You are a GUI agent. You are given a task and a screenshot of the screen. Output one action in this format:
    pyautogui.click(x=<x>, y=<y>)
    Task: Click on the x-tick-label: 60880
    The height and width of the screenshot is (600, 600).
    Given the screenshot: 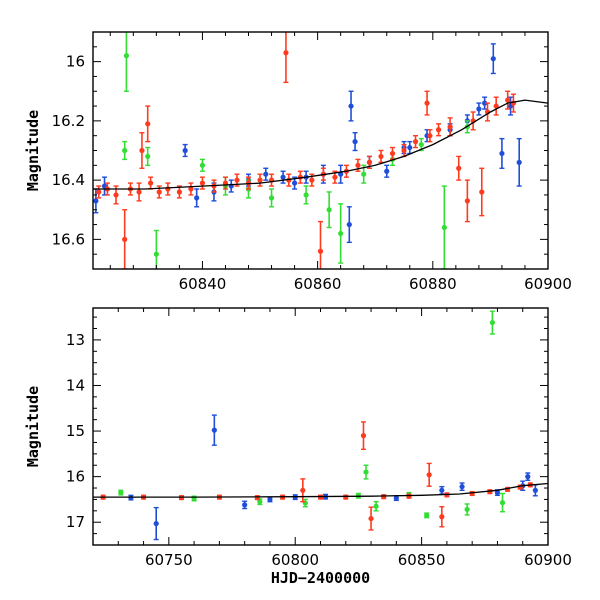 What is the action you would take?
    pyautogui.click(x=433, y=284)
    